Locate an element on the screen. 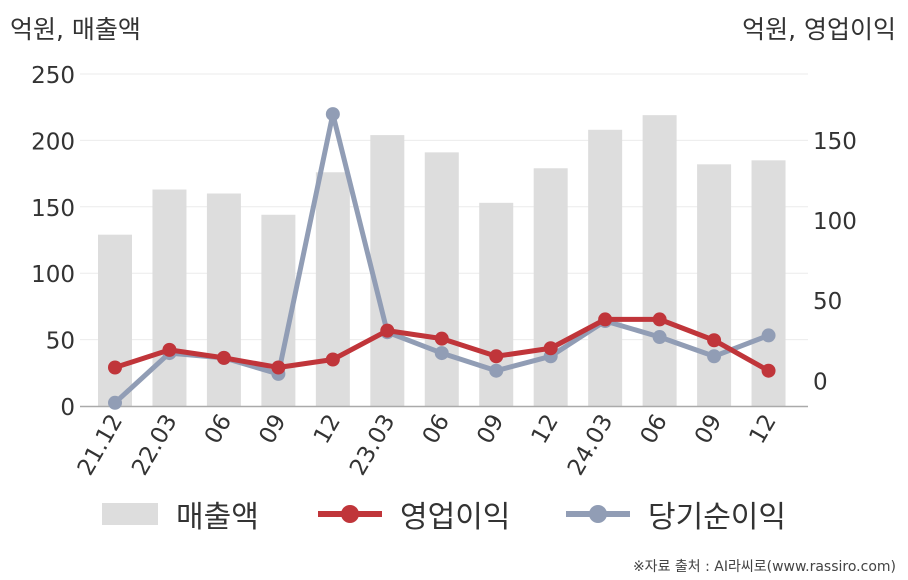  right-tick-label: 100 is located at coordinates (835, 222).